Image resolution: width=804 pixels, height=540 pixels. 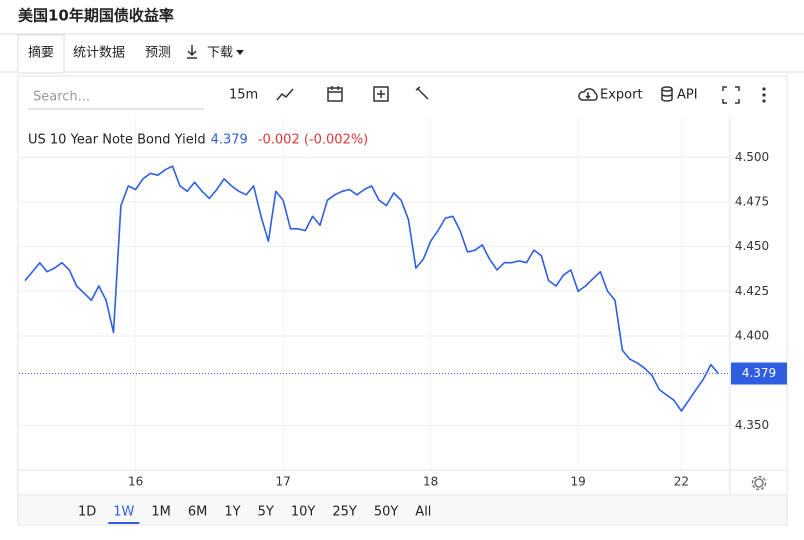 I want to click on x-tick-label: 18, so click(x=430, y=482).